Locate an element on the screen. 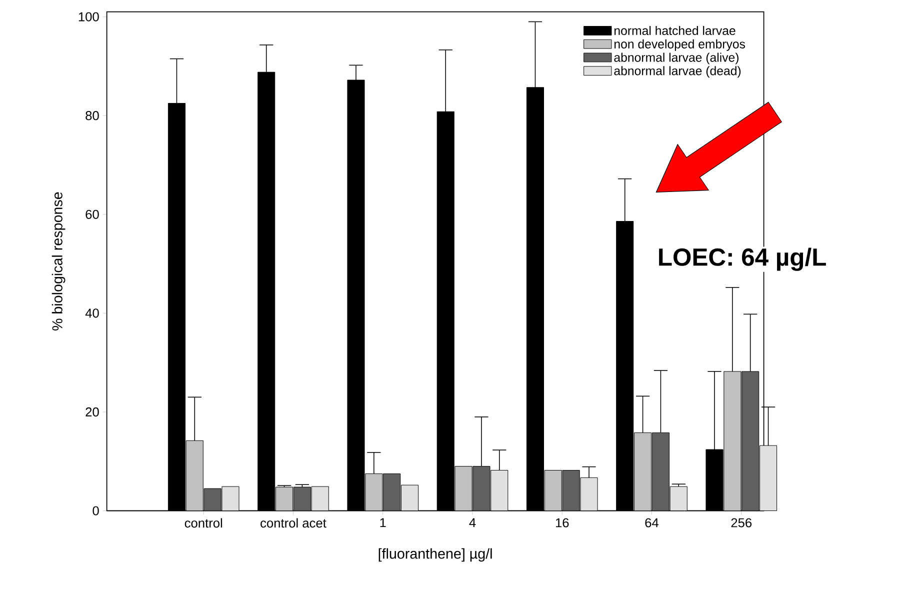 This screenshot has width=910, height=597. legend-label: non developed embryos is located at coordinates (680, 46).